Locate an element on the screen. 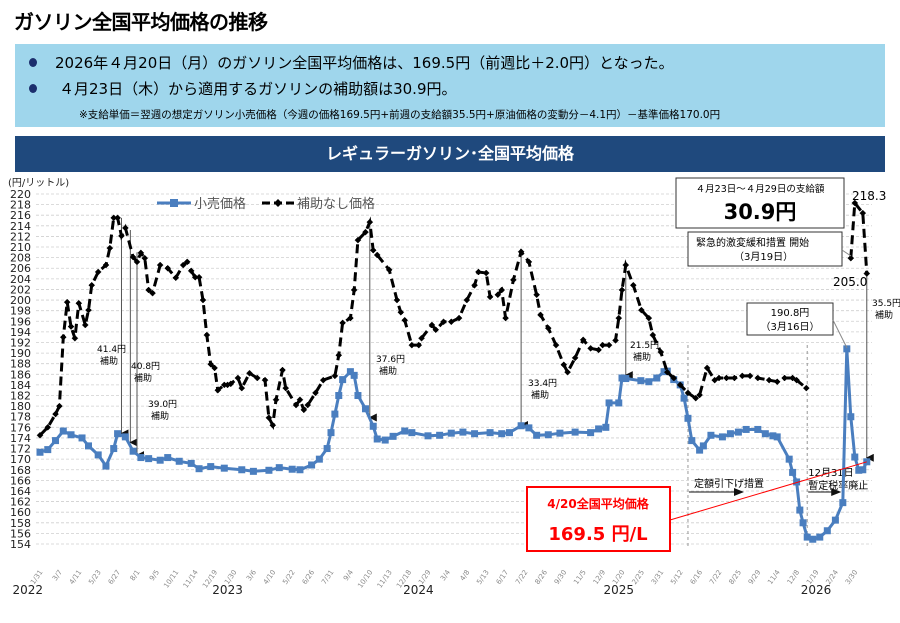  year-label: 2024 is located at coordinates (418, 590).